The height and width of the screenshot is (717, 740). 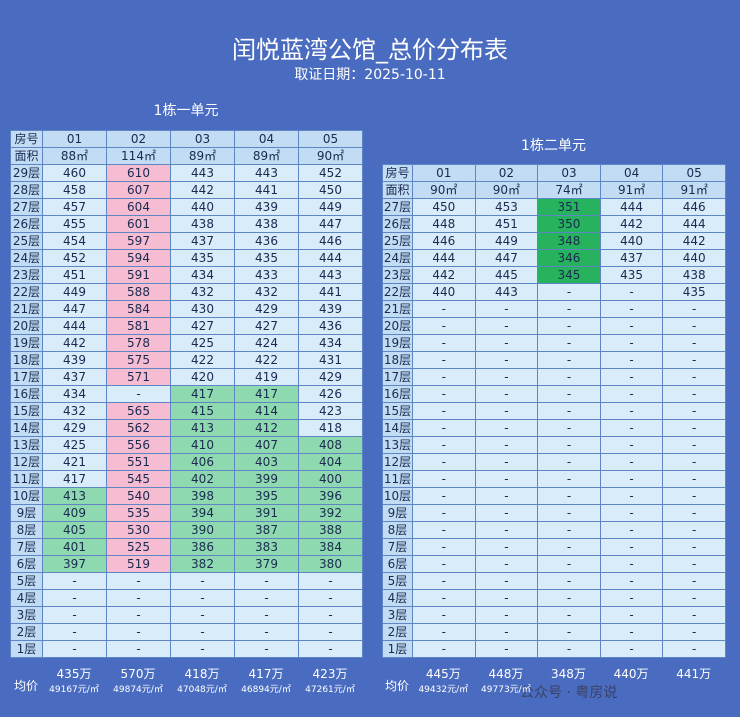 I want to click on avg-cell: 440万, so click(x=631, y=673).